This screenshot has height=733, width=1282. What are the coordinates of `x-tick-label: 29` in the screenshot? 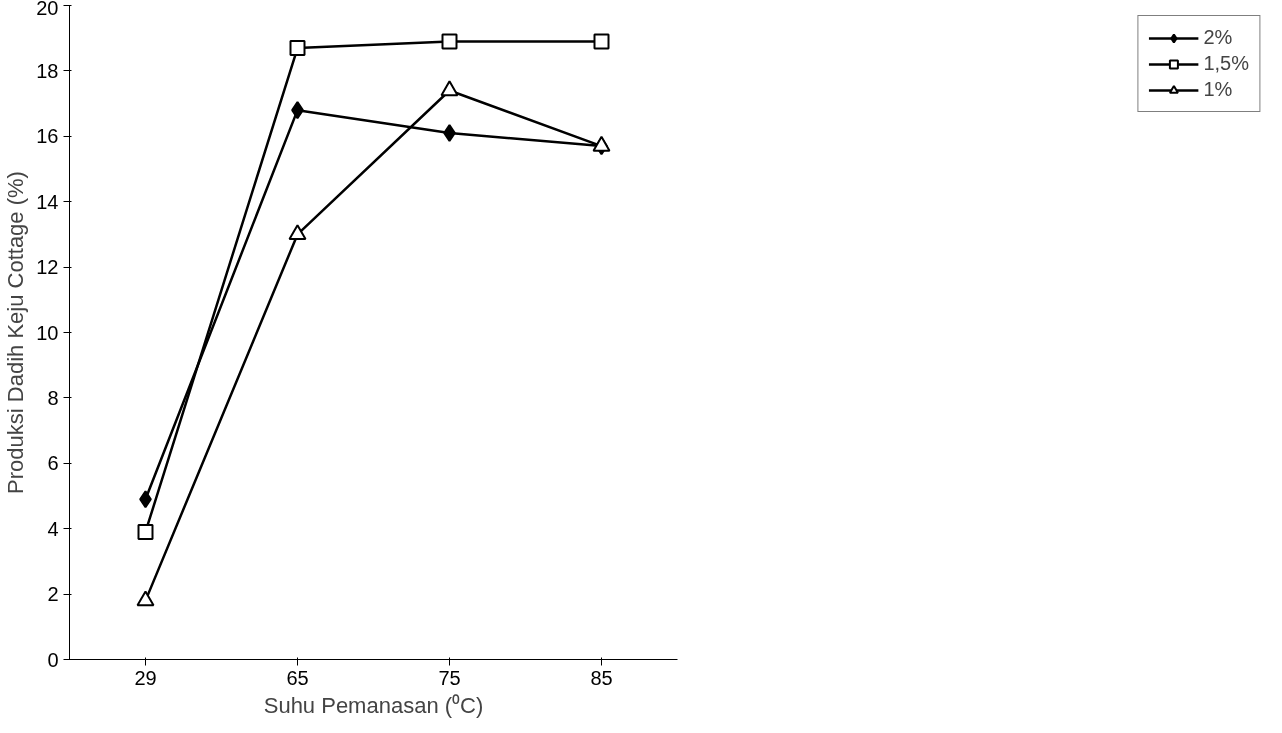 It's located at (145, 677).